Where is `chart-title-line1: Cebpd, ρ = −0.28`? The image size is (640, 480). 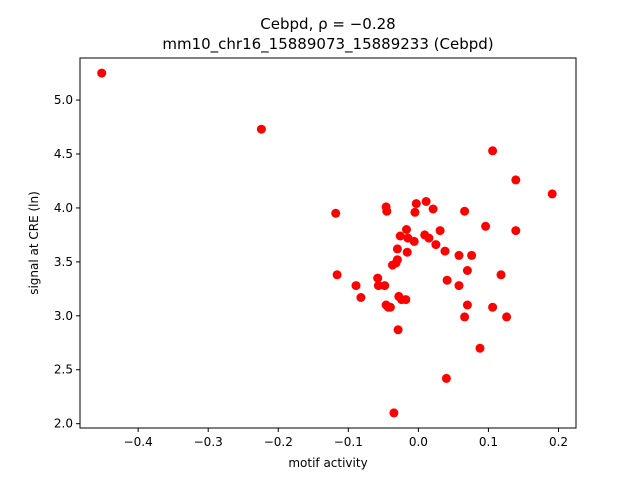 chart-title-line1: Cebpd, ρ = −0.28 is located at coordinates (327, 24).